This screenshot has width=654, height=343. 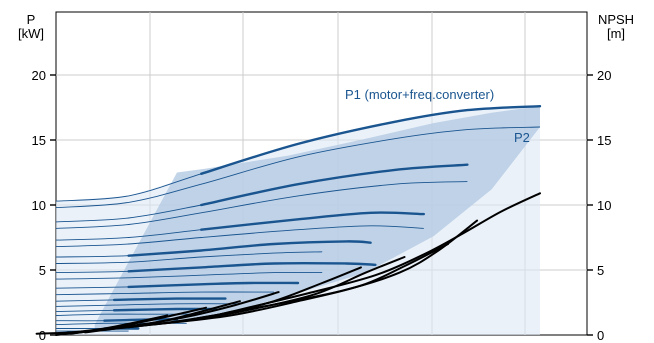 What do you see at coordinates (419, 94) in the screenshot?
I see `p1-annotation: P1 (motor+freq.converter)` at bounding box center [419, 94].